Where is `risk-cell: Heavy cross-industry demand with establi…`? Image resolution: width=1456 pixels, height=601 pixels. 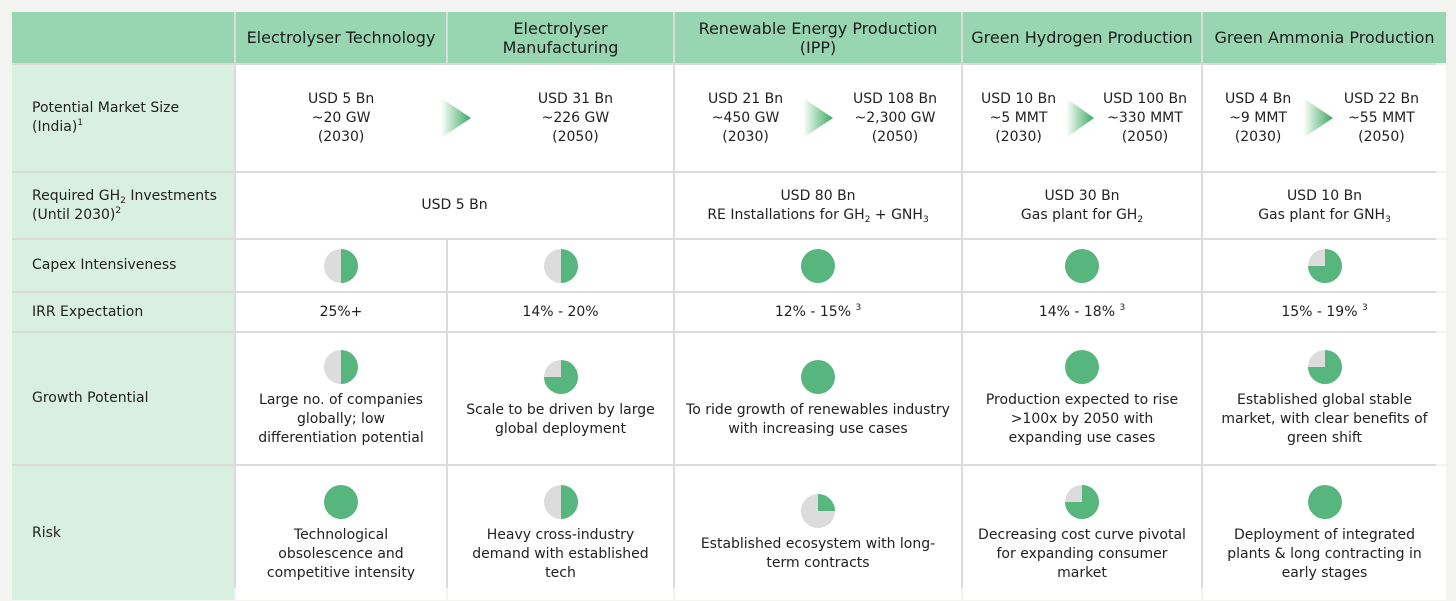 risk-cell: Heavy cross-industry demand with establi… is located at coordinates (560, 533).